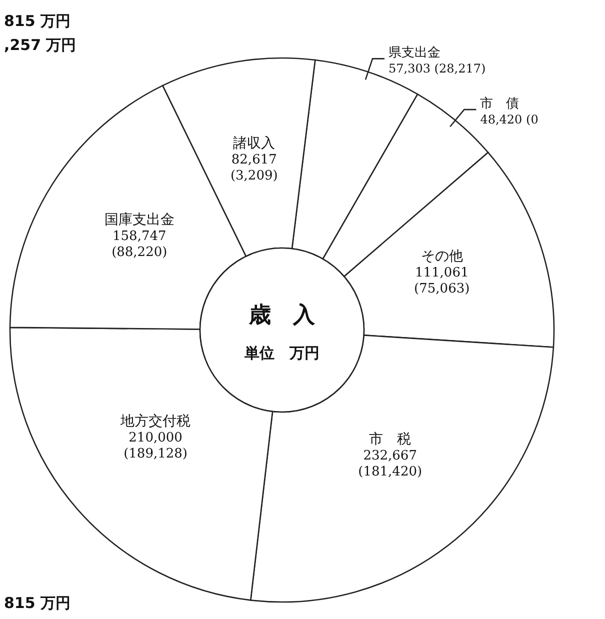  I want to click on slice-label: 県支出金, so click(414, 53).